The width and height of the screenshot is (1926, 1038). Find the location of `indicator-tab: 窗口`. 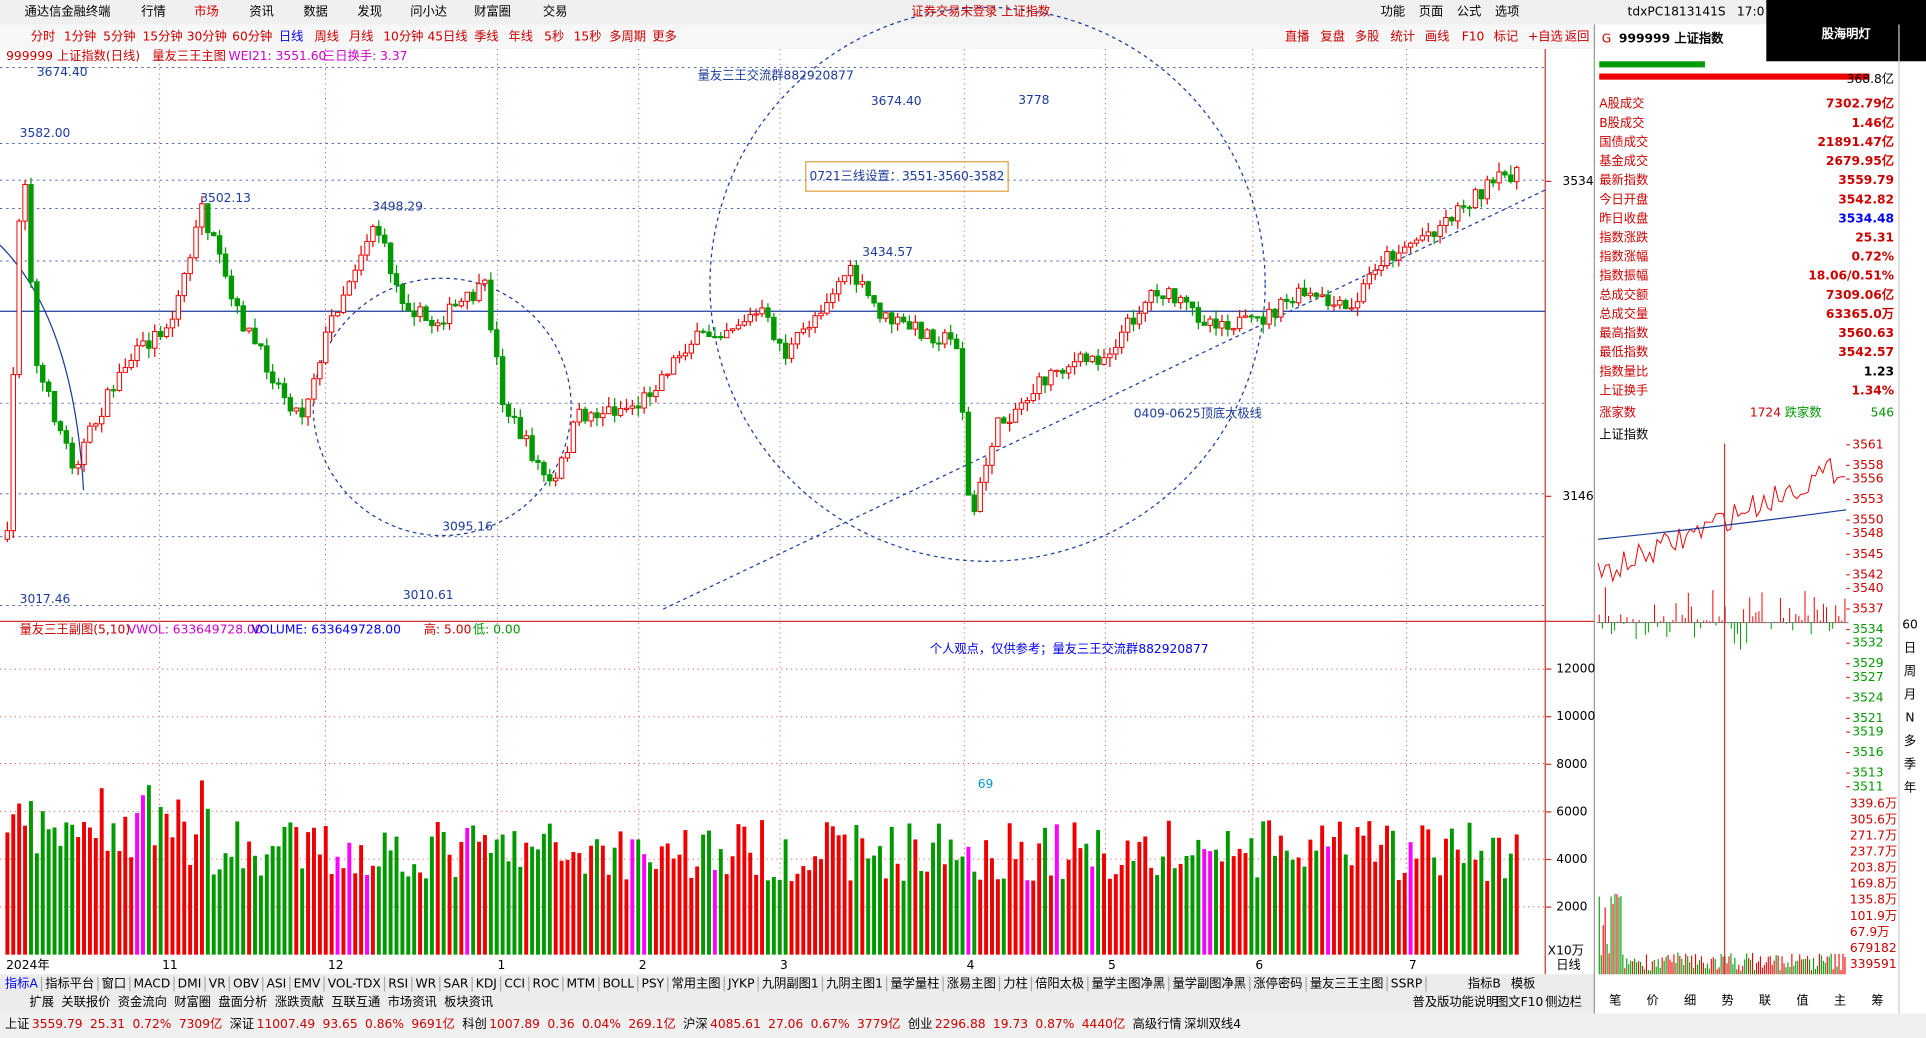

indicator-tab: 窗口 is located at coordinates (114, 984).